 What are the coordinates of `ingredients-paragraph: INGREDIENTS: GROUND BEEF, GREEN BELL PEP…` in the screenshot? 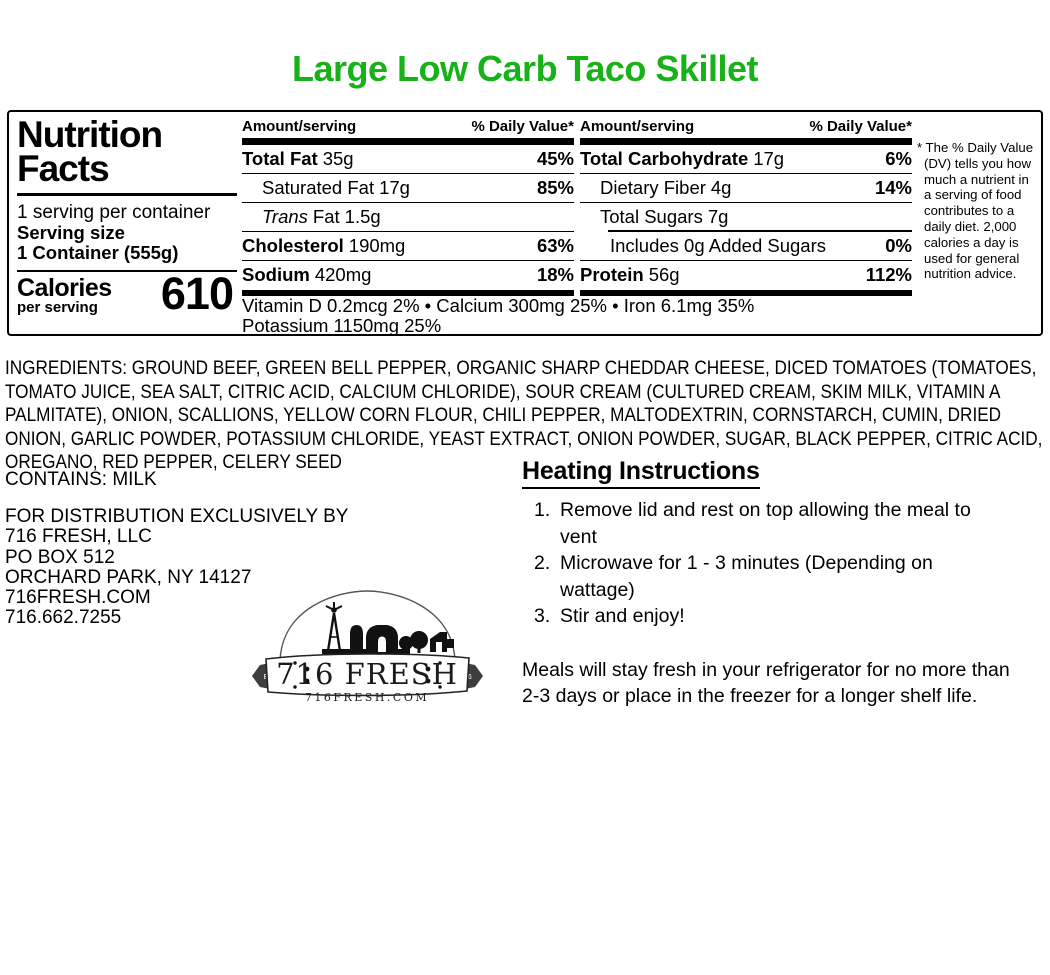 It's located at (524, 415).